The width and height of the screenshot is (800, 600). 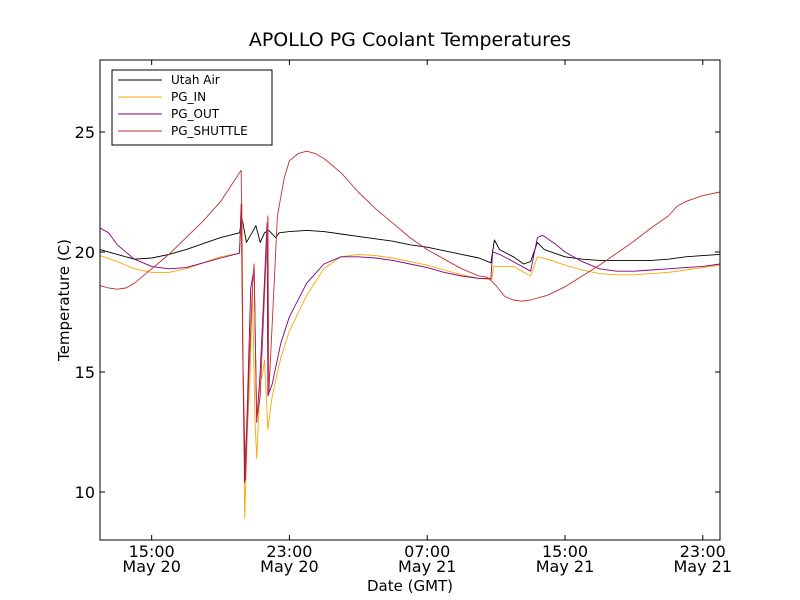 I want to click on y-axis-label: Temperature (C), so click(x=64, y=300).